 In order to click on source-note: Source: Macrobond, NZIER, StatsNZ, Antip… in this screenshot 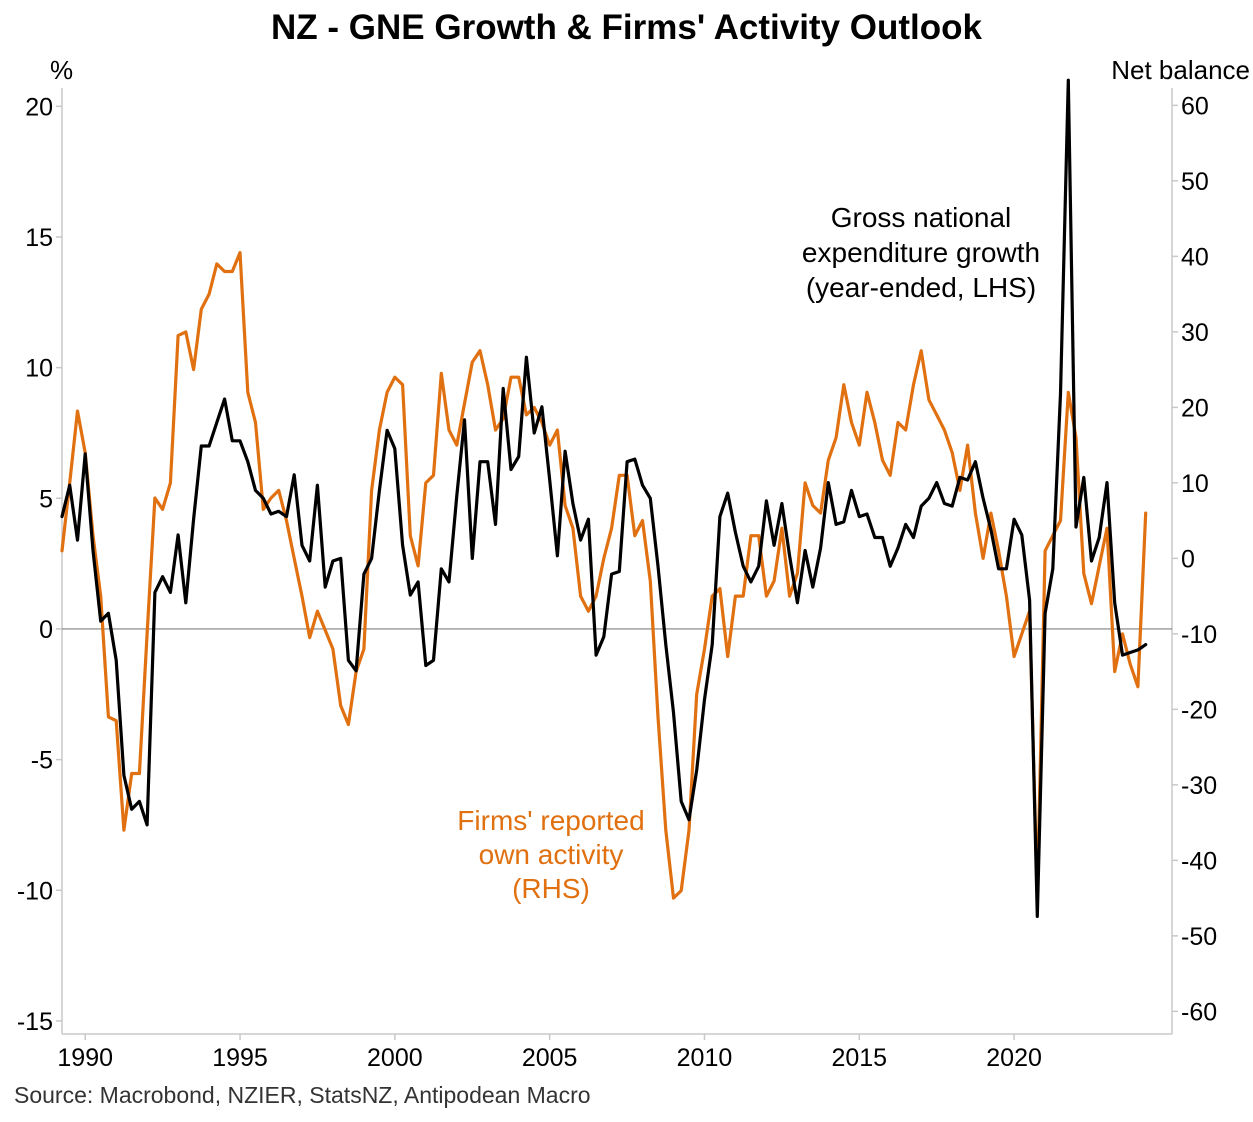, I will do `click(302, 1095)`.